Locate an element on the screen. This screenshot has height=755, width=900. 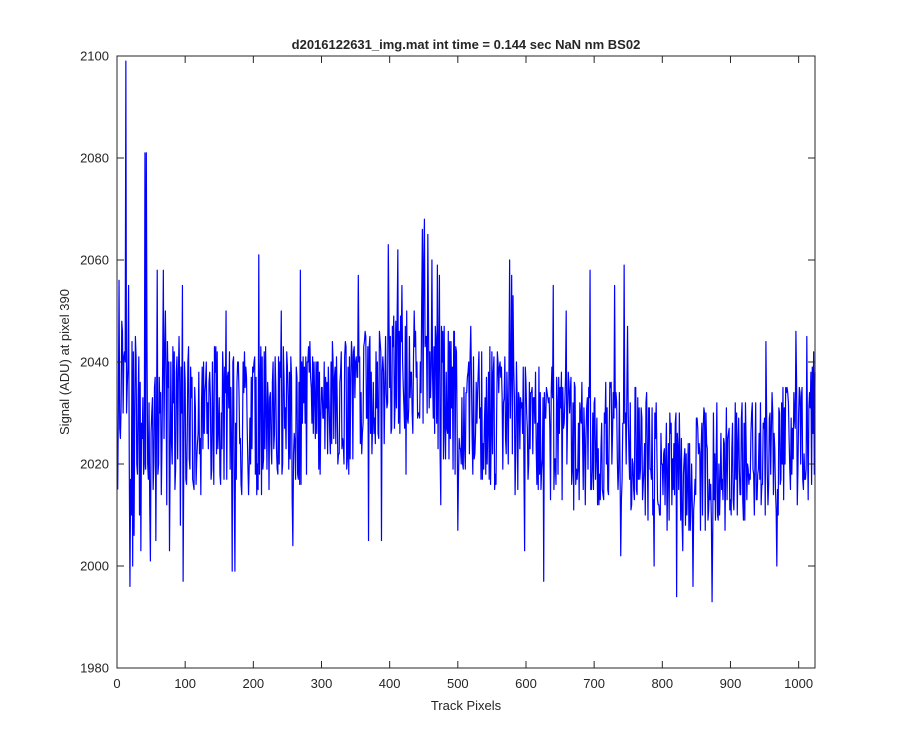
y-tick-label: 2020 is located at coordinates (94, 464).